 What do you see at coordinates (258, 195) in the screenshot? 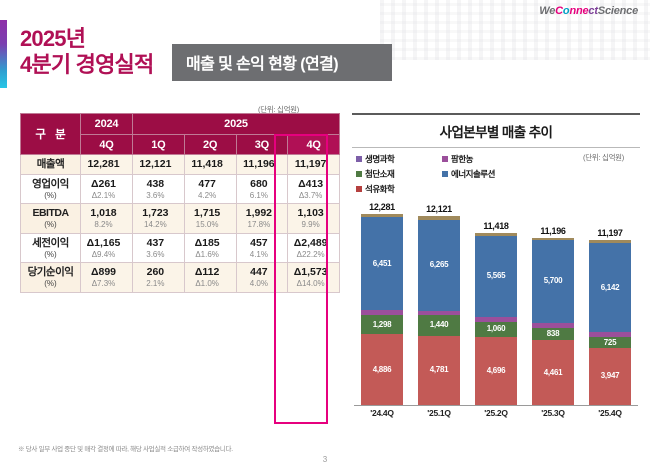
I see `table-cell-subvalue: 6.1%` at bounding box center [258, 195].